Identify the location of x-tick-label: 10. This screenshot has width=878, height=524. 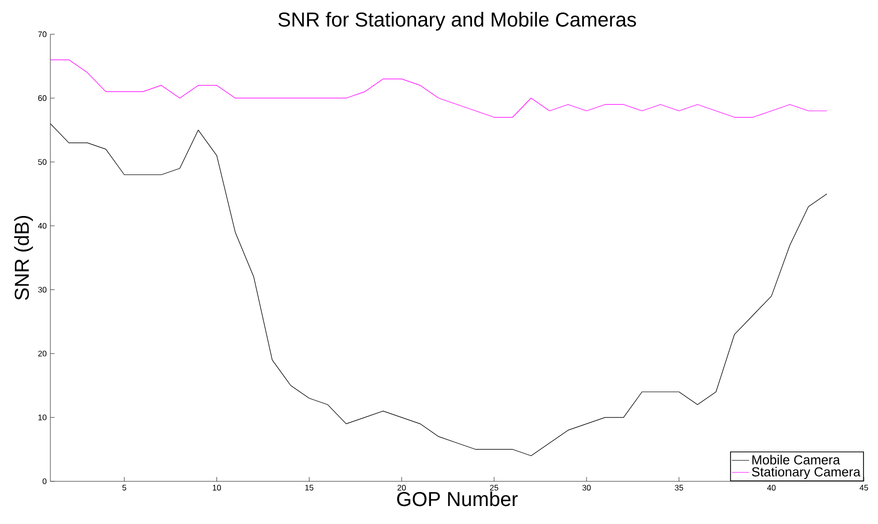
(216, 488).